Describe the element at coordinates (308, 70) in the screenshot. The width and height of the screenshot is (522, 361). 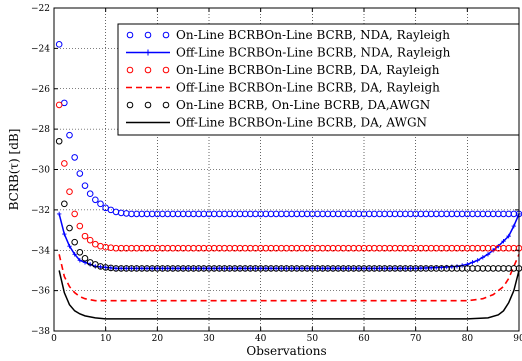
I see `legend-label: On-Line BCRBOn-Line BCRB, DA, Rayleigh` at that location.